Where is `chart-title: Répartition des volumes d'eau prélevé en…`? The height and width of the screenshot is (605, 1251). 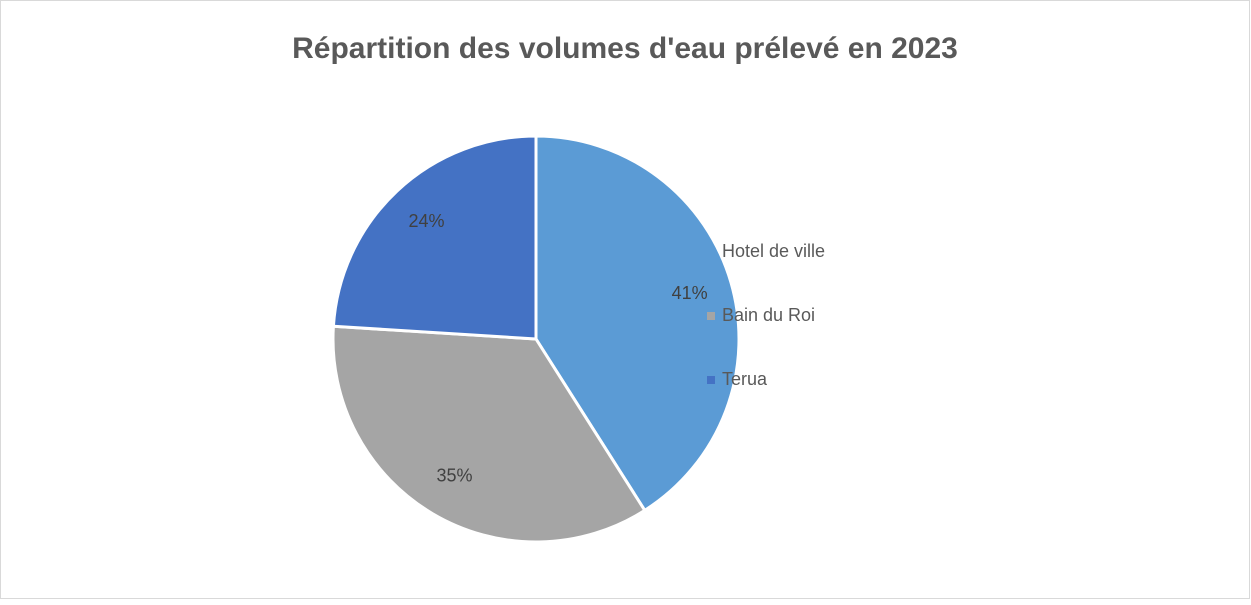 chart-title: Répartition des volumes d'eau prélevé en… is located at coordinates (625, 48).